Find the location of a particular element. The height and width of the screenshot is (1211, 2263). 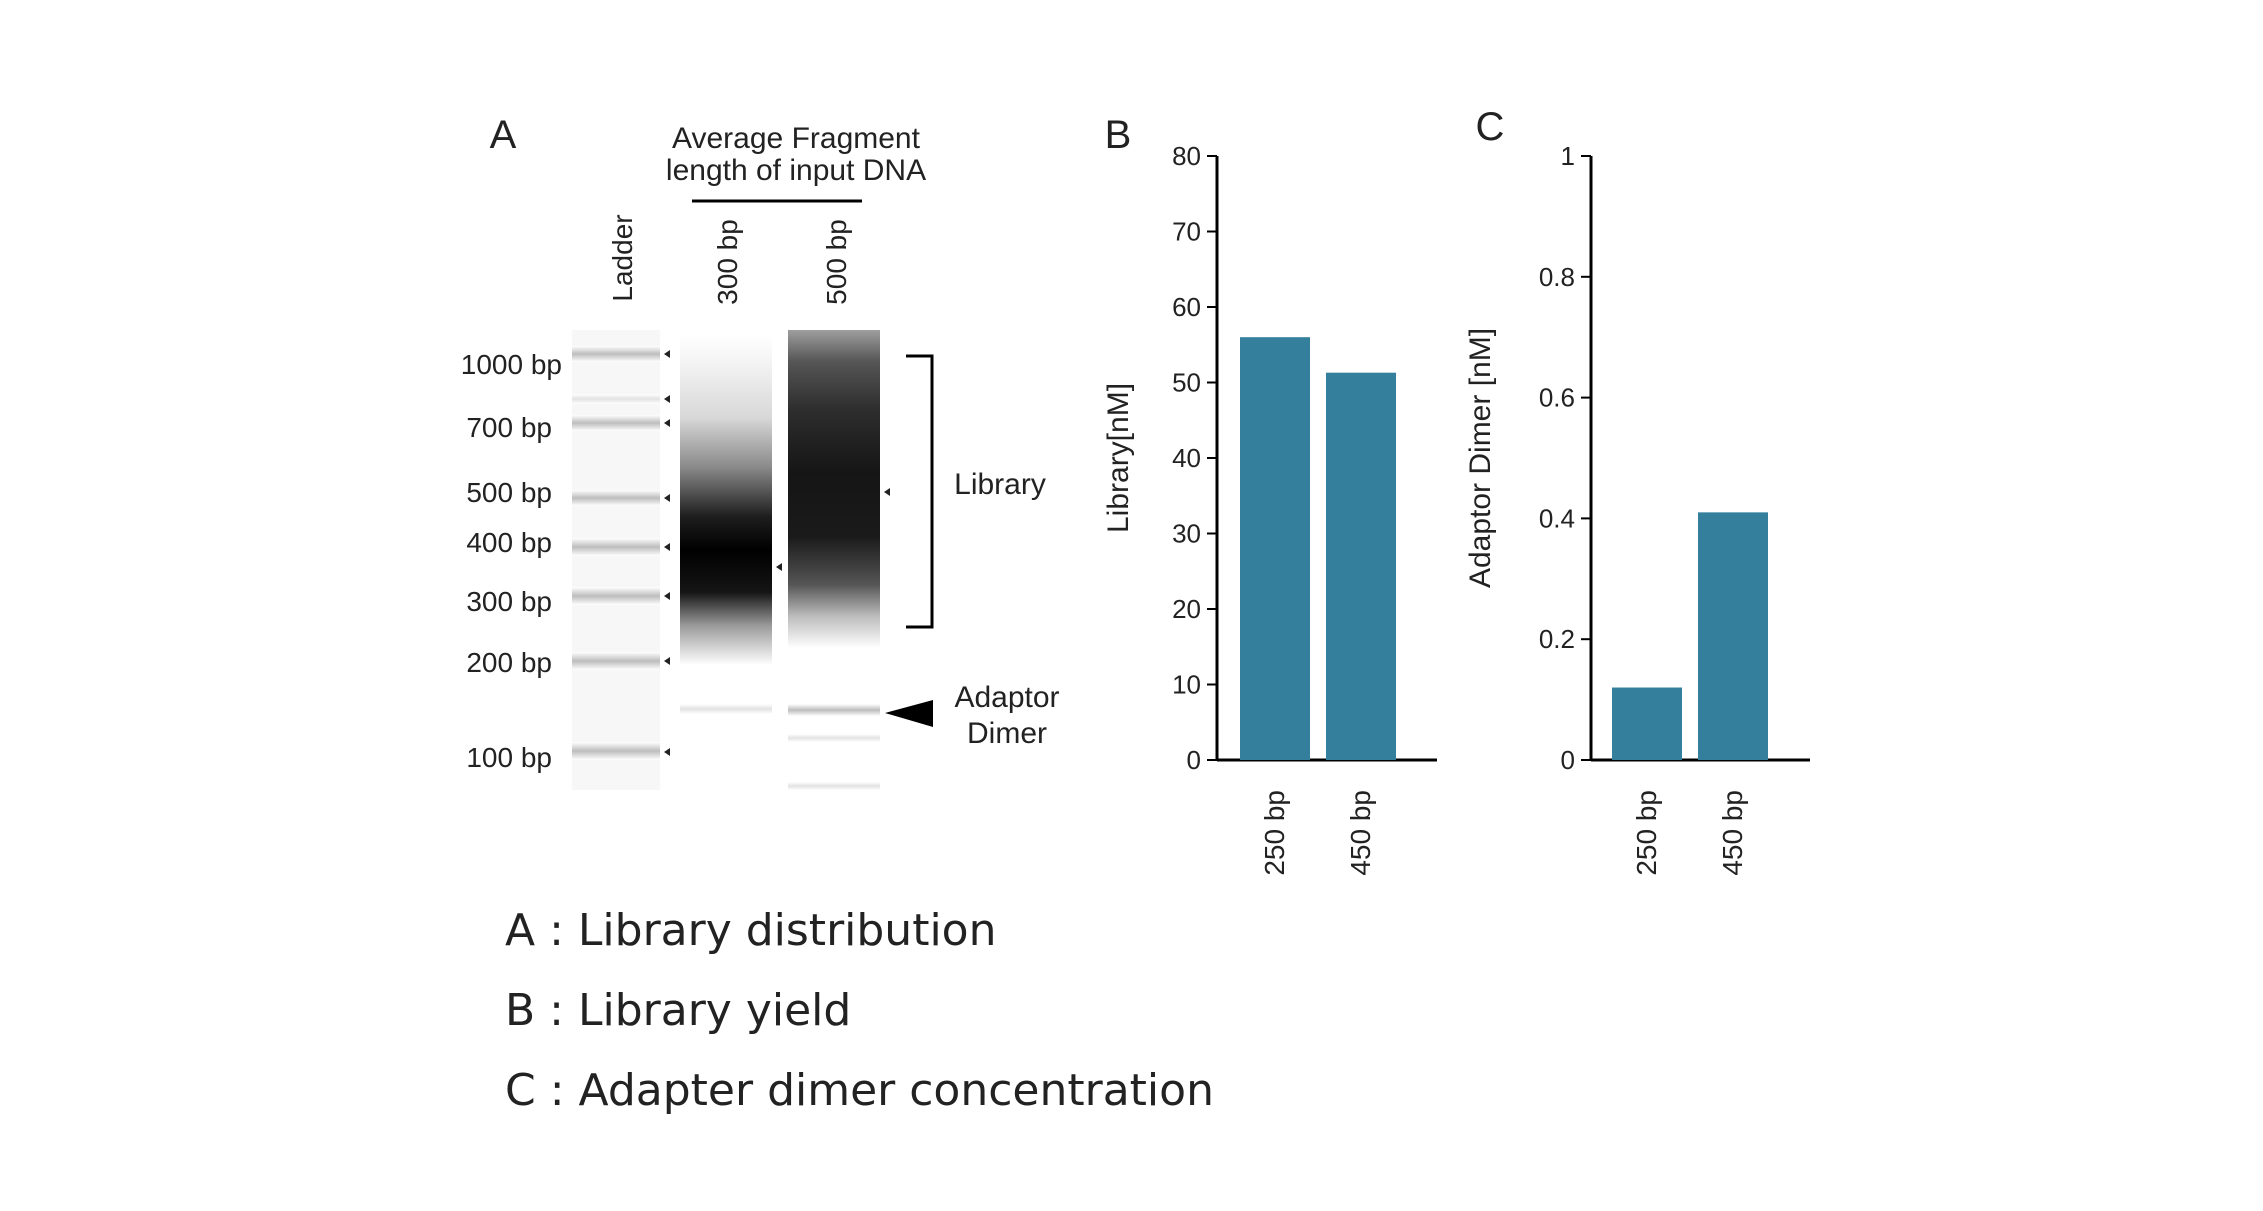

adaptor-label-line-1: Adaptor is located at coordinates (1006, 697).